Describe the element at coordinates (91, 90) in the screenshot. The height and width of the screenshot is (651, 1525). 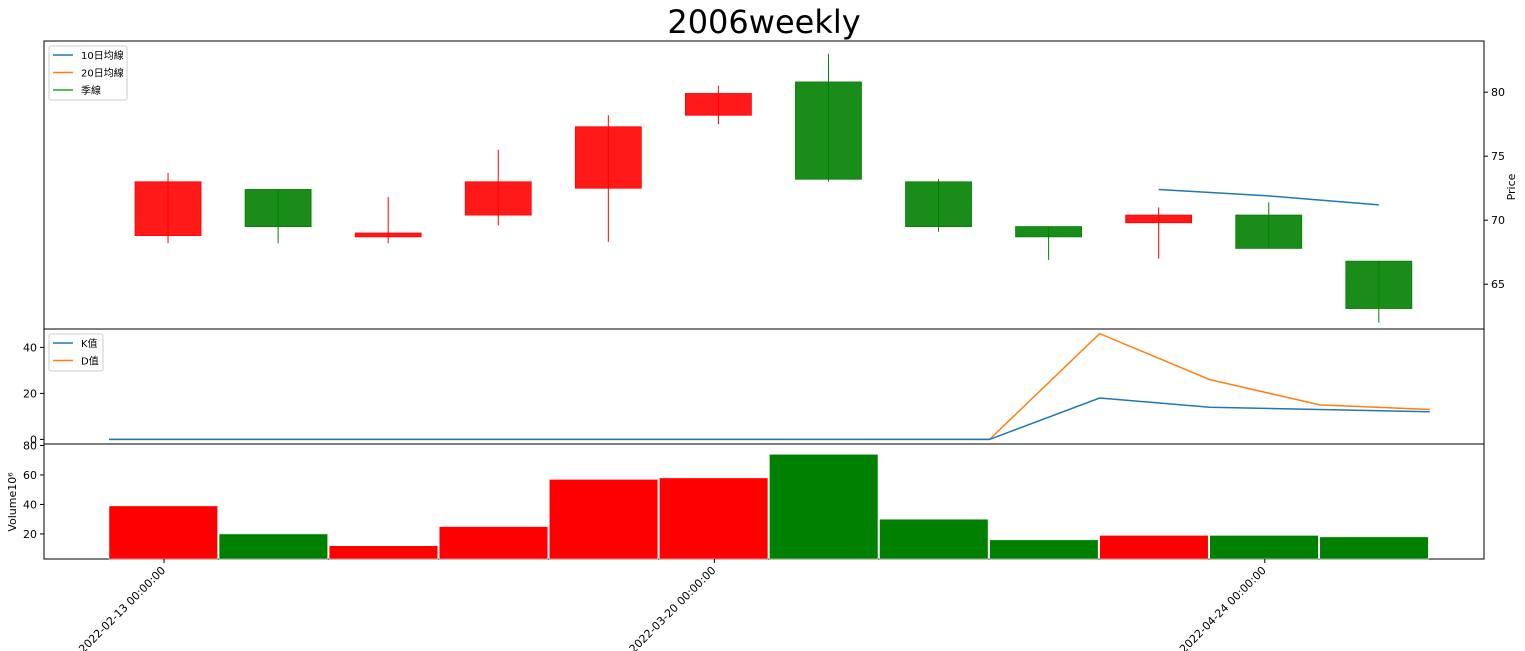
I see `price-legend-label: 季線` at that location.